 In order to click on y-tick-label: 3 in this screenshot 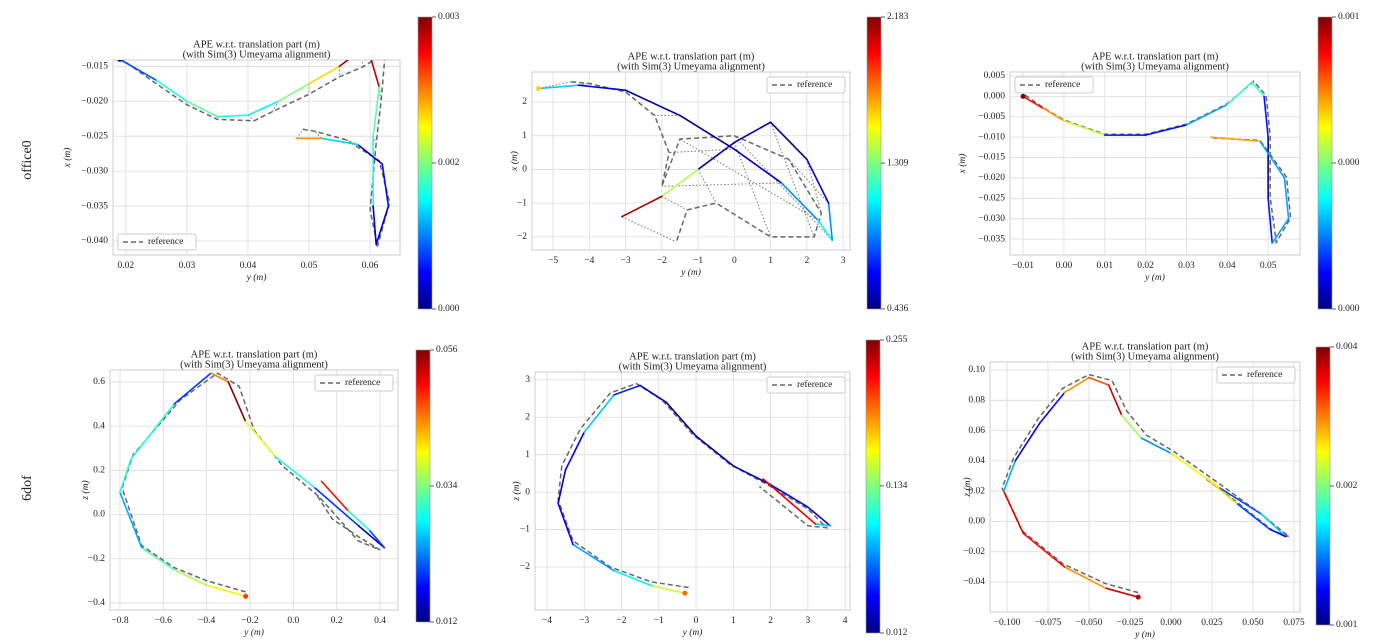, I will do `click(527, 380)`.